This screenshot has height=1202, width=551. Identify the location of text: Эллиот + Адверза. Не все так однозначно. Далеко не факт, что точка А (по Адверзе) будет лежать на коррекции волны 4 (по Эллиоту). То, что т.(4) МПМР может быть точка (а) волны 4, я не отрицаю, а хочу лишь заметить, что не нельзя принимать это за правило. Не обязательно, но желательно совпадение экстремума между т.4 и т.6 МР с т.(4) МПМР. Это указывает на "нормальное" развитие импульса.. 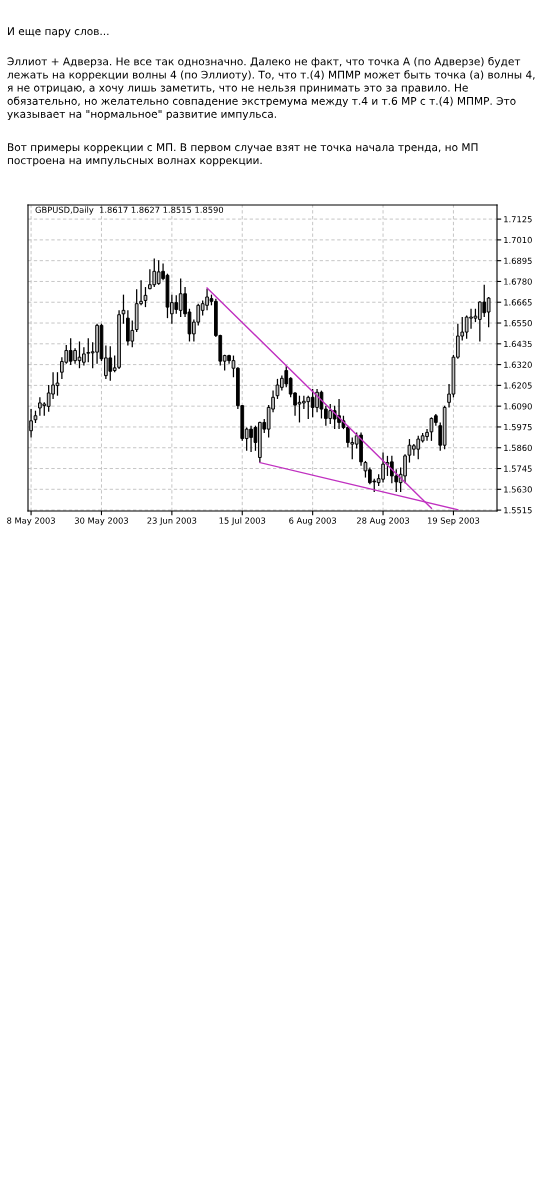
(271, 88).